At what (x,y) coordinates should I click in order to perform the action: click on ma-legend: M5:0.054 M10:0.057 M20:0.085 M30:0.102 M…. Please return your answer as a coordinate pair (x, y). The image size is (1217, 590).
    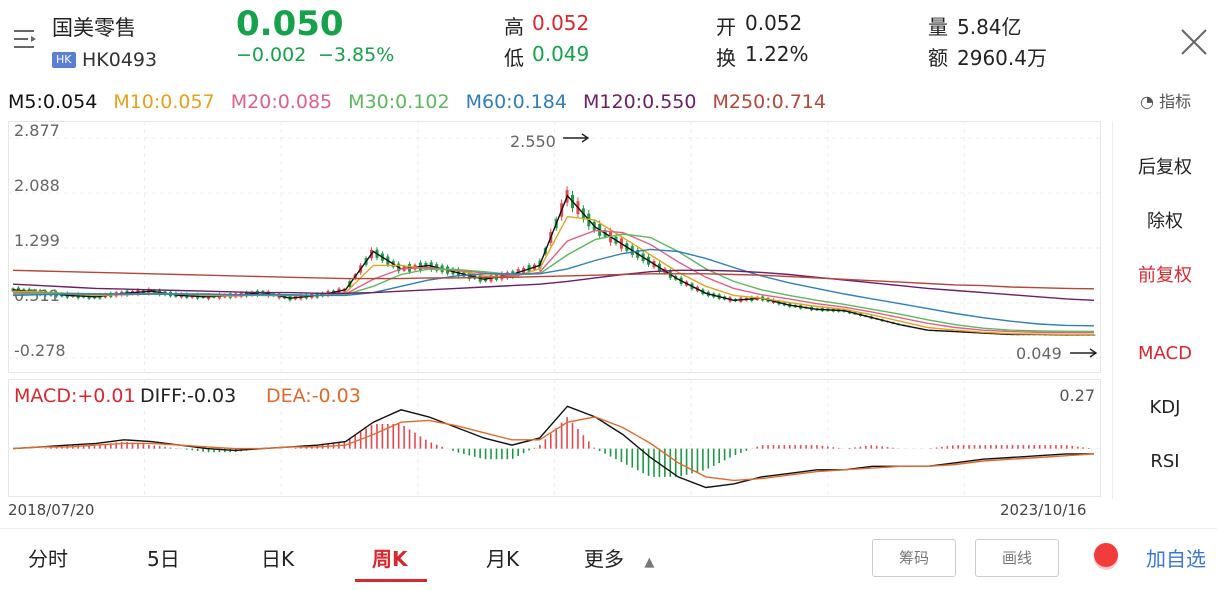
    Looking at the image, I should click on (422, 102).